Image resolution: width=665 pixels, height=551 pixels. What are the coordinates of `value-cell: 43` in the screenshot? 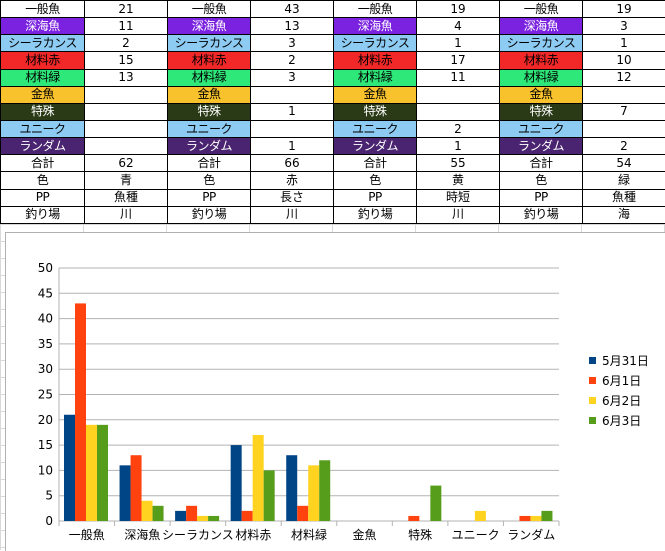 It's located at (292, 9).